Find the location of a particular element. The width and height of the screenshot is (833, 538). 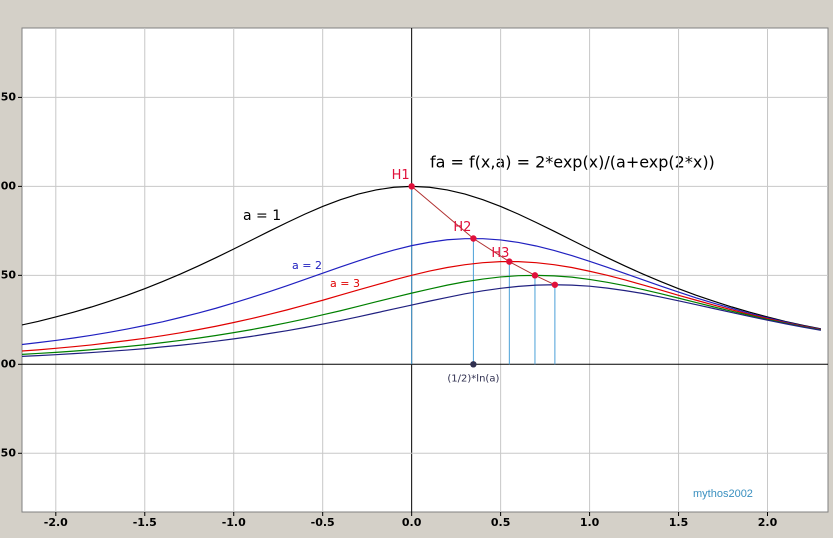

y-tick-label: 1.00 is located at coordinates (8, 185).